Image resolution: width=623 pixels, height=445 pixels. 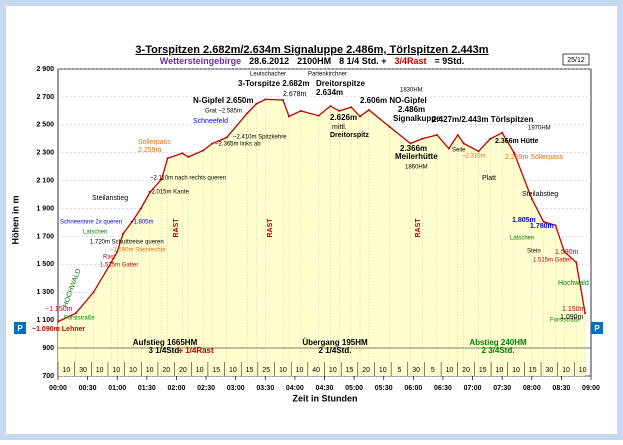 I want to click on subtitle-part: 8 1/4 Std. +, so click(x=362, y=61).